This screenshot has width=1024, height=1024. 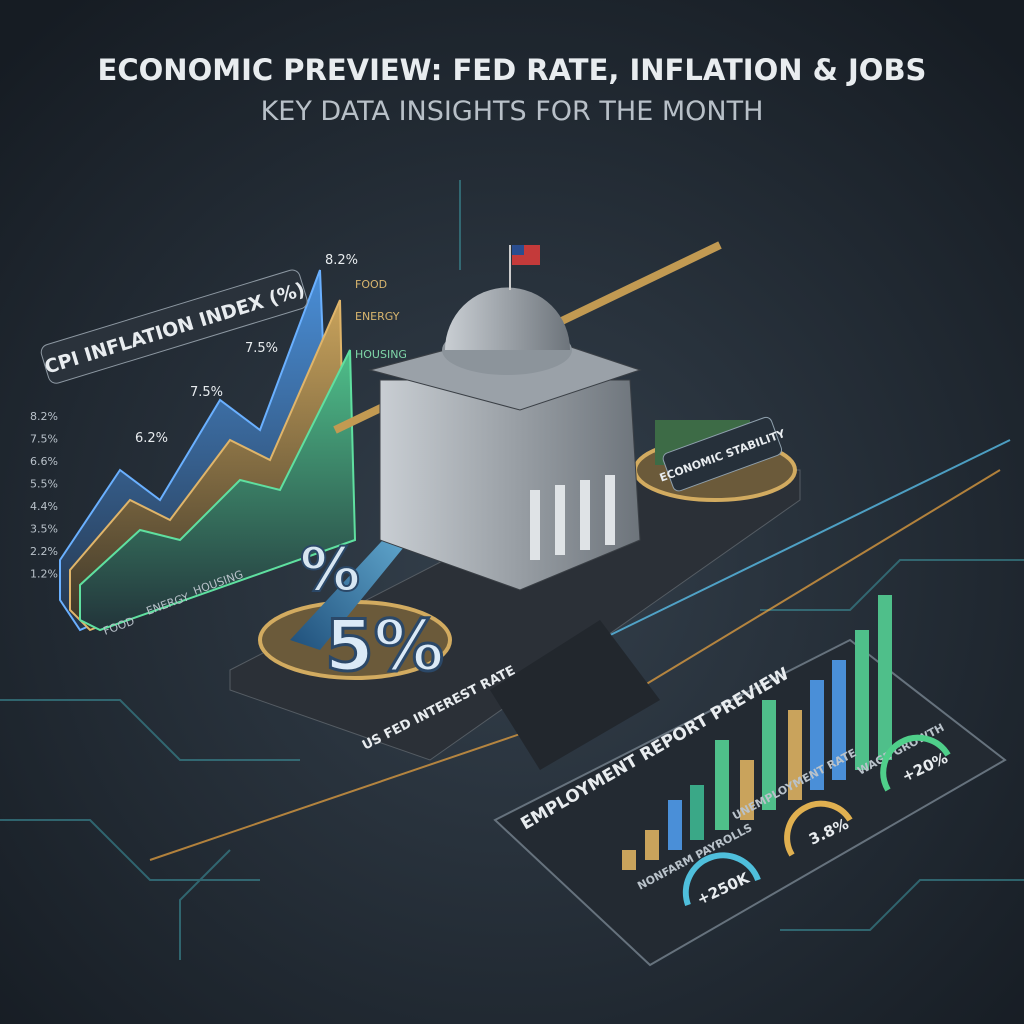 I want to click on point-label: 8.2%, so click(x=341, y=260).